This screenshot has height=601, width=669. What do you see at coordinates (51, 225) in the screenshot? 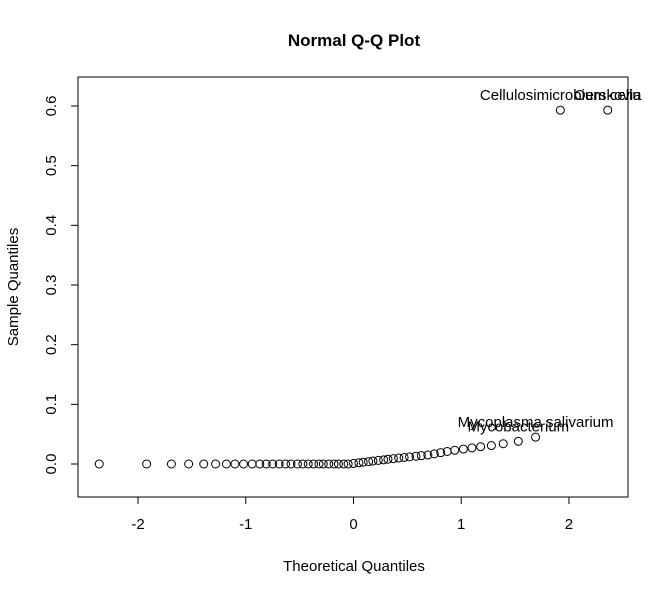
I see `y-tick-label: 0.4` at bounding box center [51, 225].